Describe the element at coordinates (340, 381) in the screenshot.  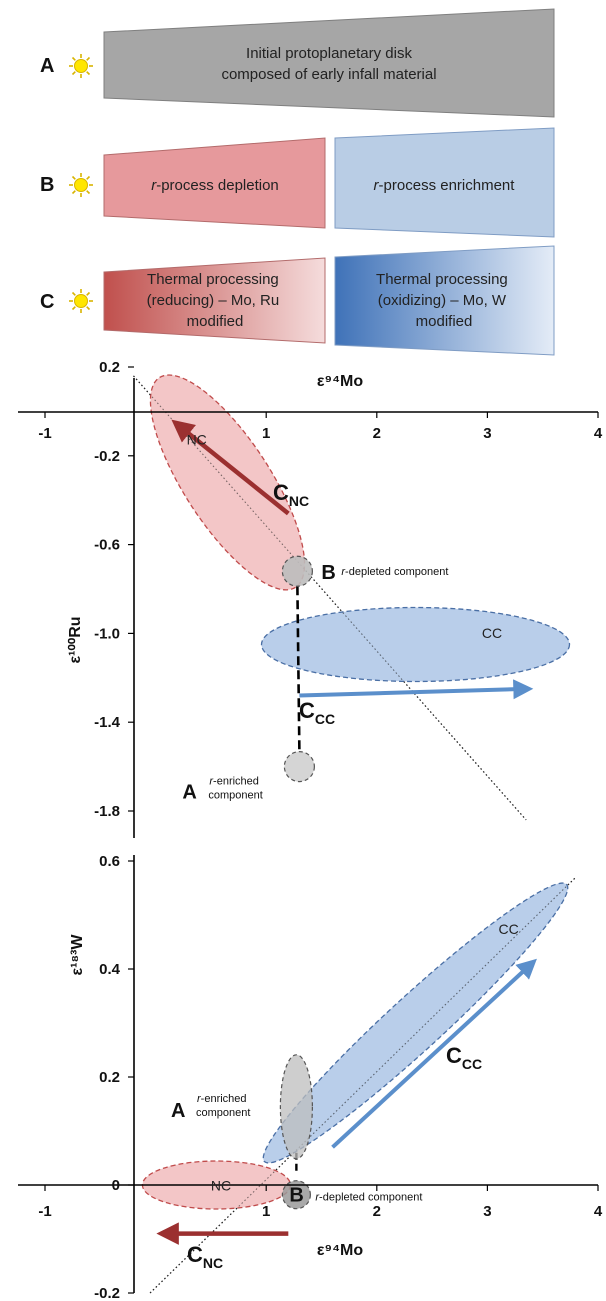
I see `chart1-x-axis-label: ε⁹⁴Mo` at that location.